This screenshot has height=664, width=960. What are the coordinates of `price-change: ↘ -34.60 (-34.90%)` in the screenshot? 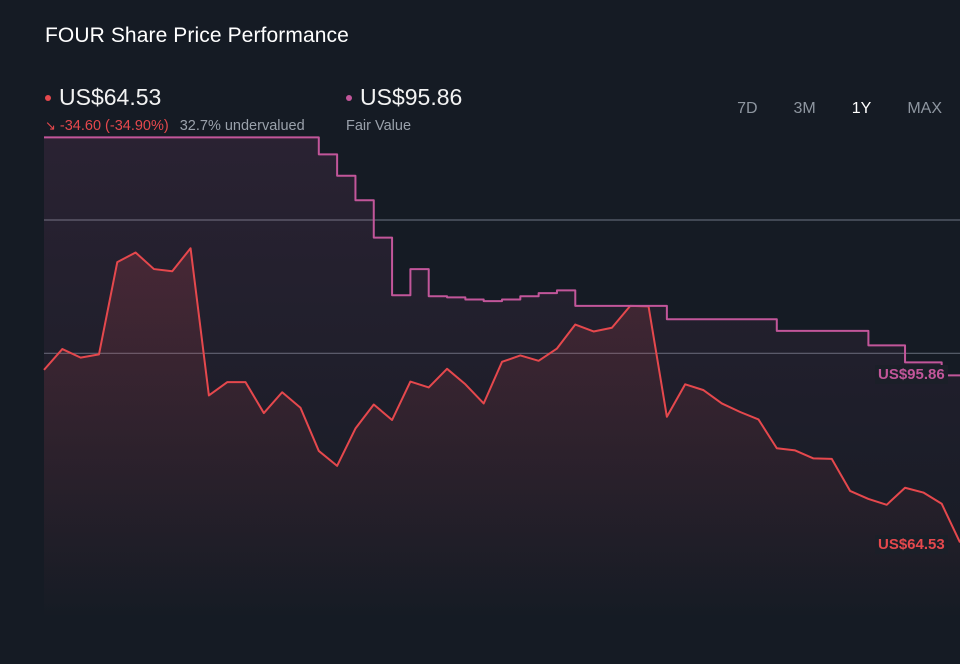 It's located at (107, 126).